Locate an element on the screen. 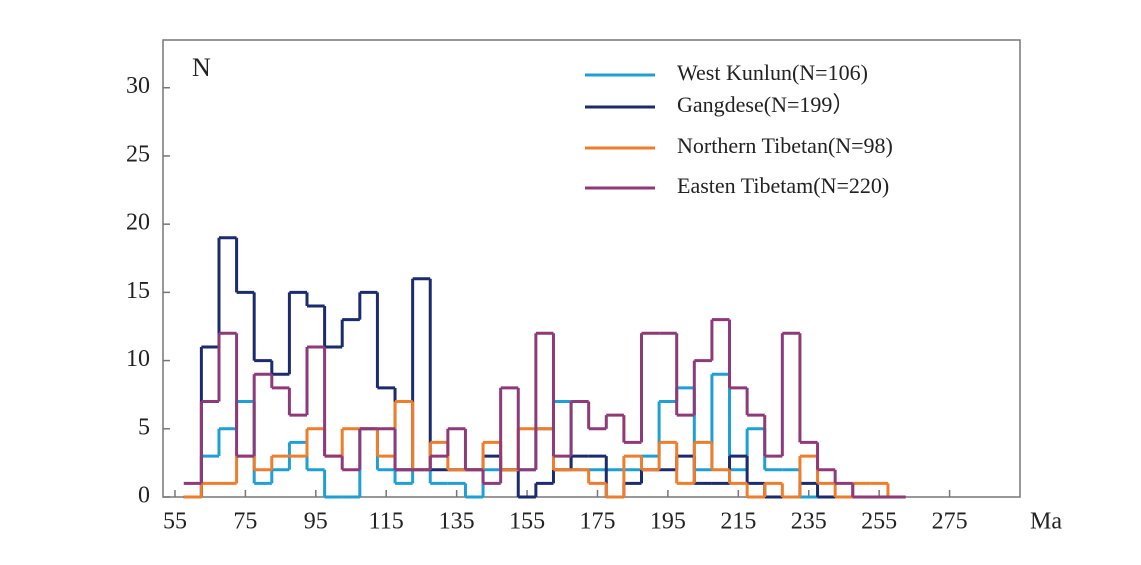 This screenshot has width=1141, height=565. x-tick-label: 75 is located at coordinates (245, 522).